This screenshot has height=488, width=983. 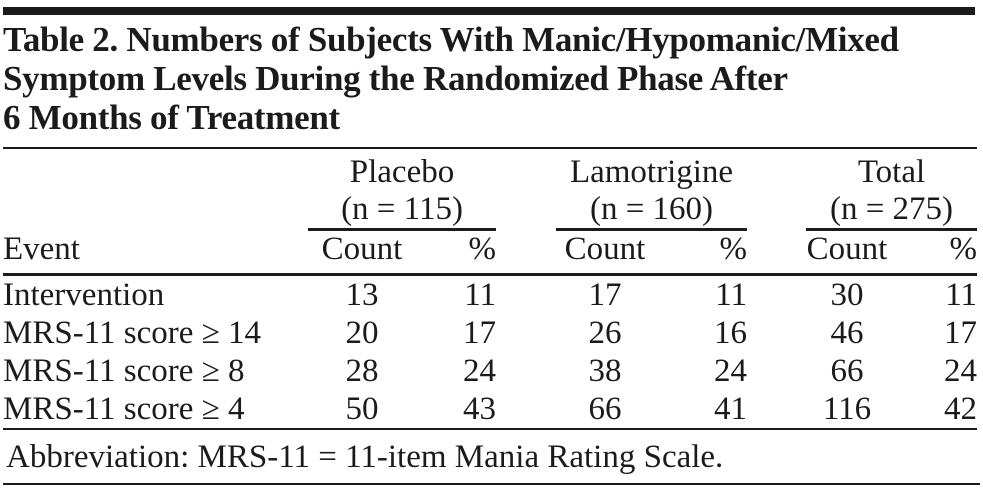 I want to click on column-header-placebo-pct: %, so click(x=456, y=252).